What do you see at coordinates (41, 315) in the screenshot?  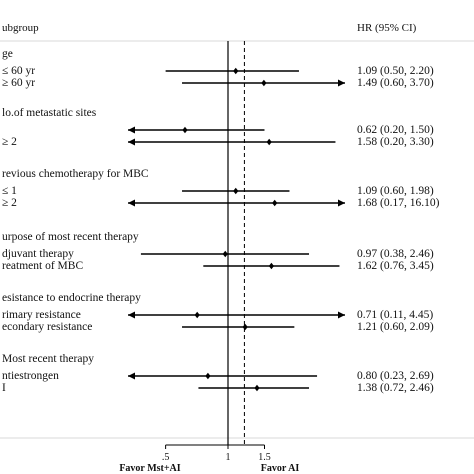 I see `row-label: rimary resistance` at bounding box center [41, 315].